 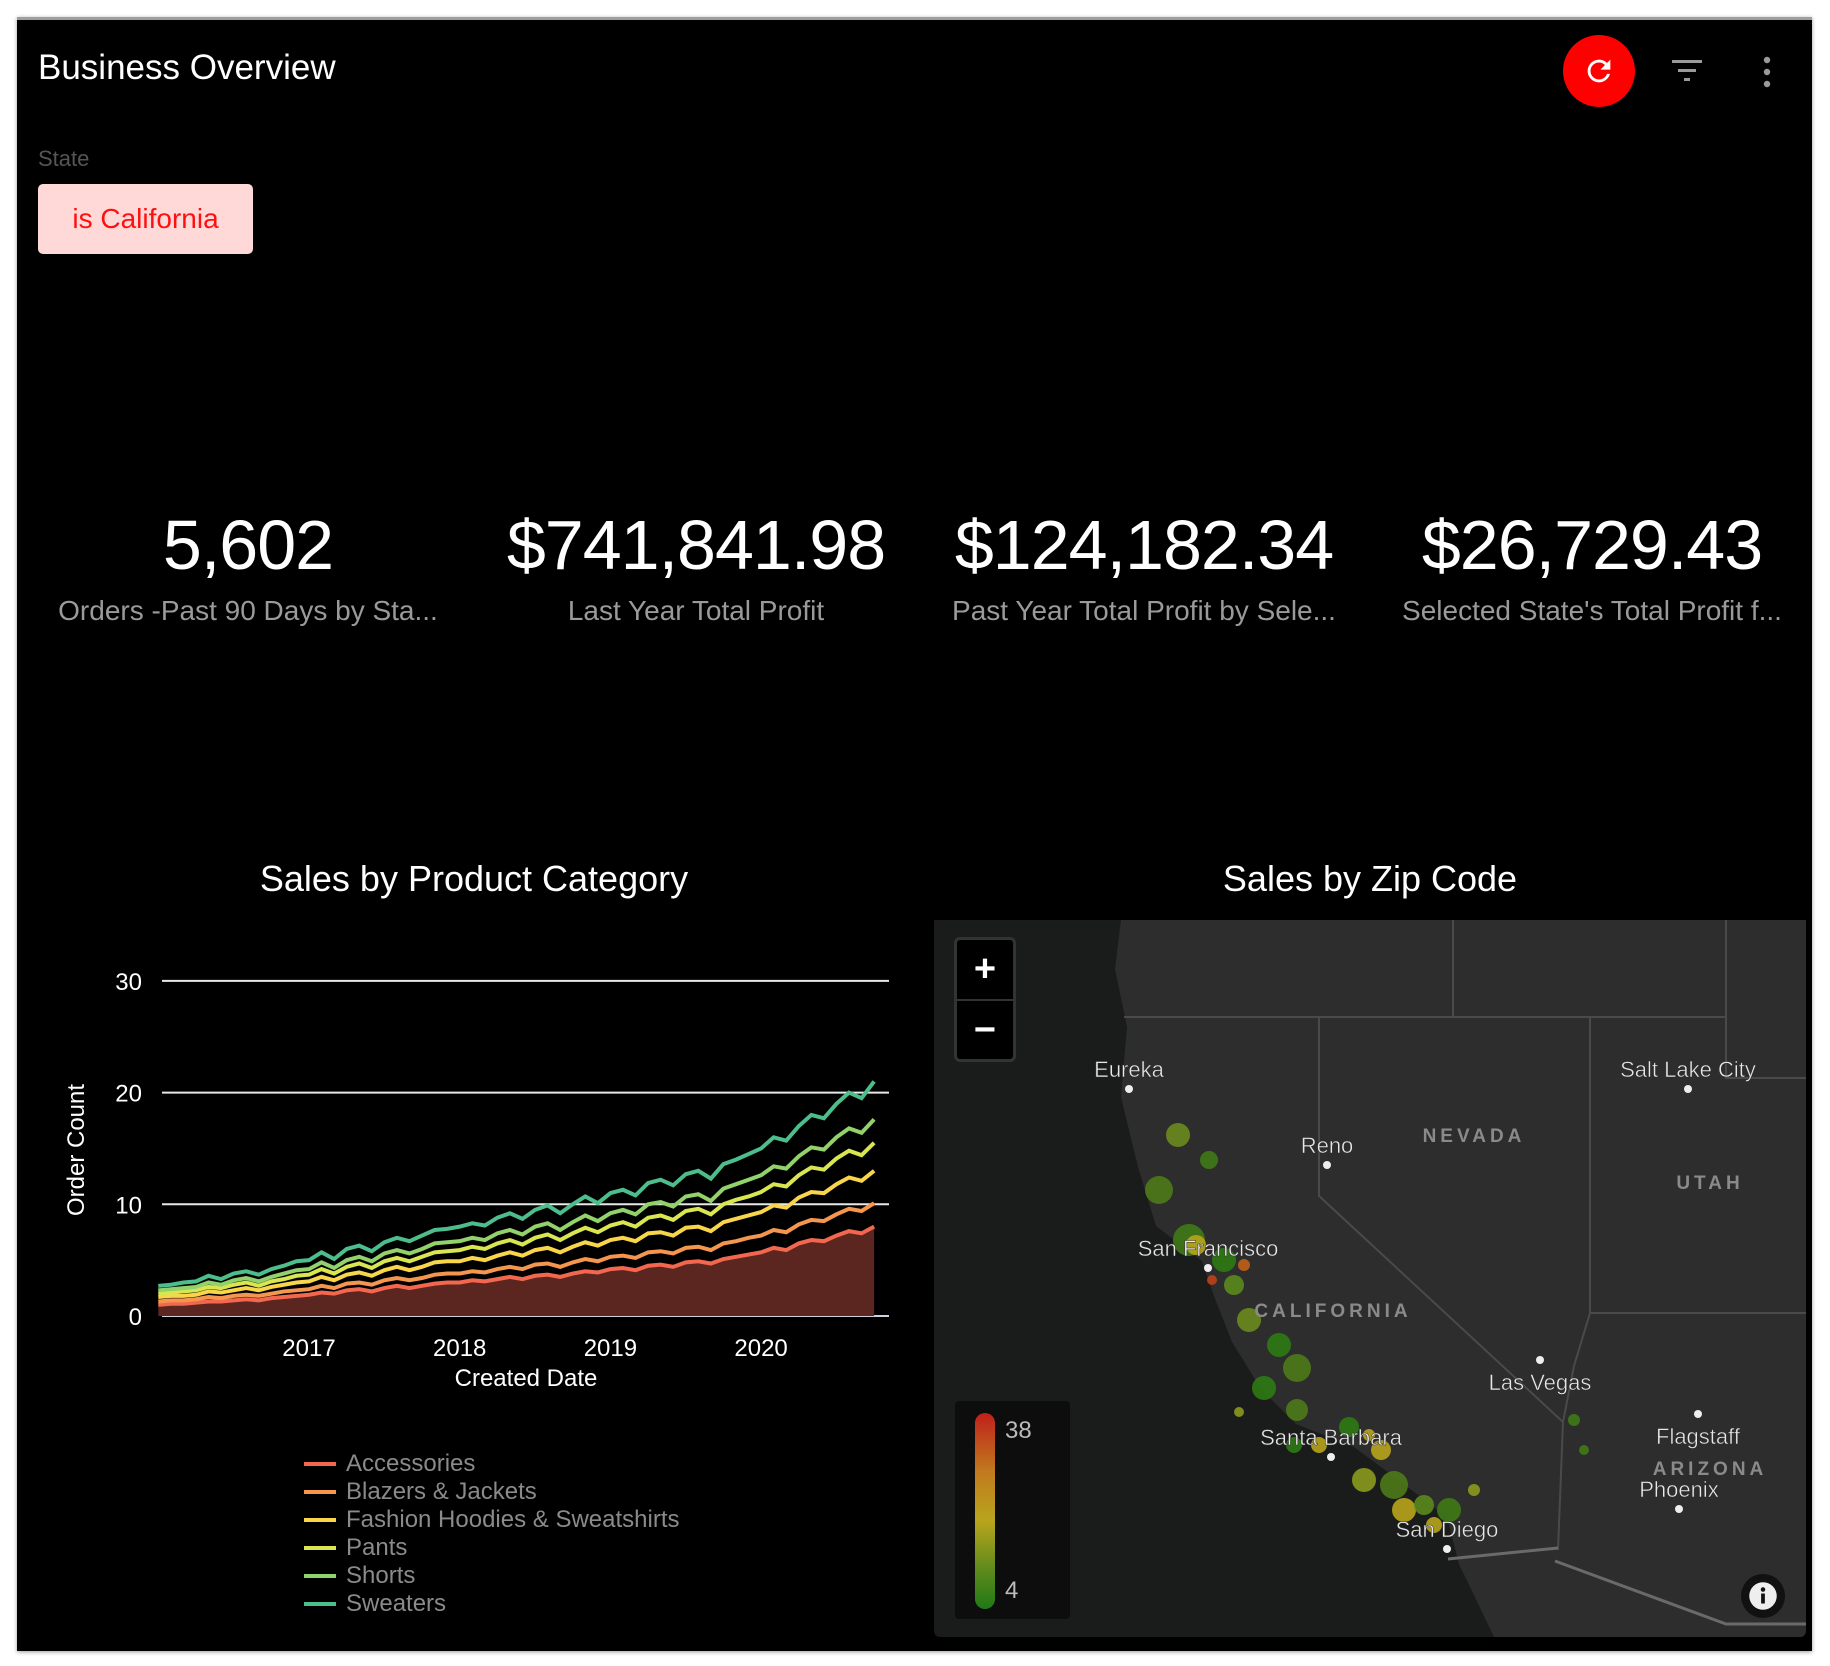 I want to click on map-color-legend: 38 4, so click(x=1012, y=1510).